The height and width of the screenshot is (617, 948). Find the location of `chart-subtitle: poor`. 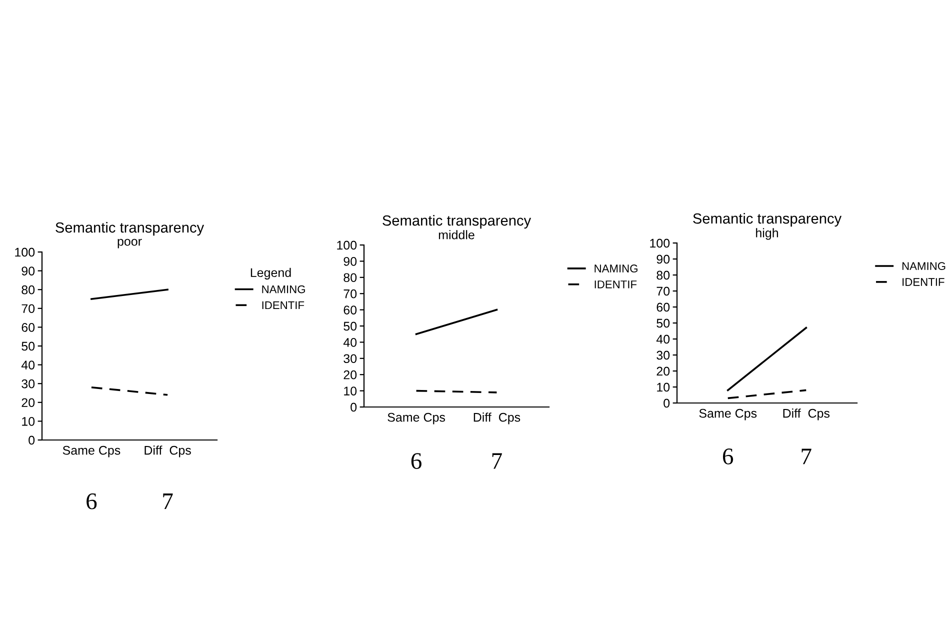

chart-subtitle: poor is located at coordinates (130, 243).